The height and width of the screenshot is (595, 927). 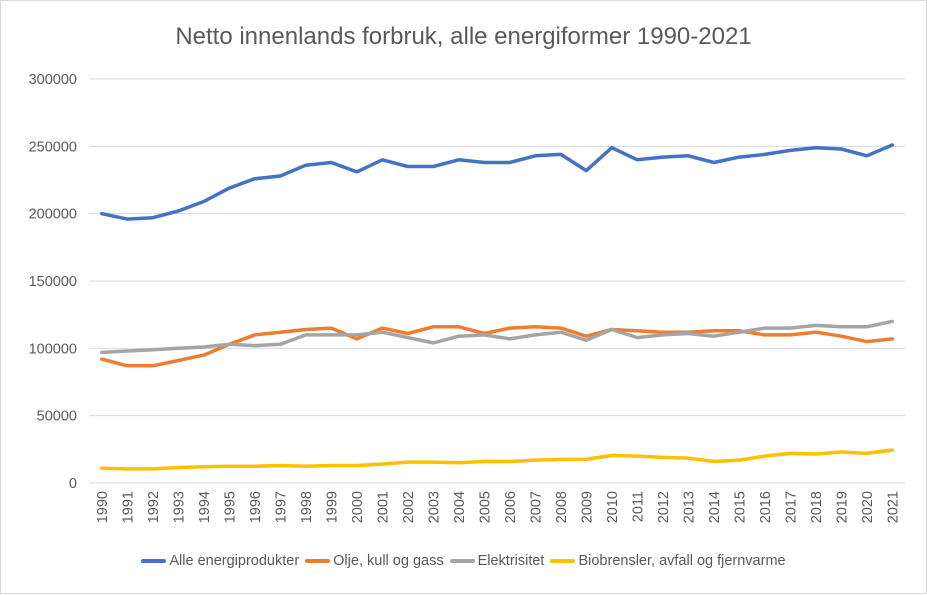 I want to click on legend-label: Alle energiprodukter, so click(x=234, y=561).